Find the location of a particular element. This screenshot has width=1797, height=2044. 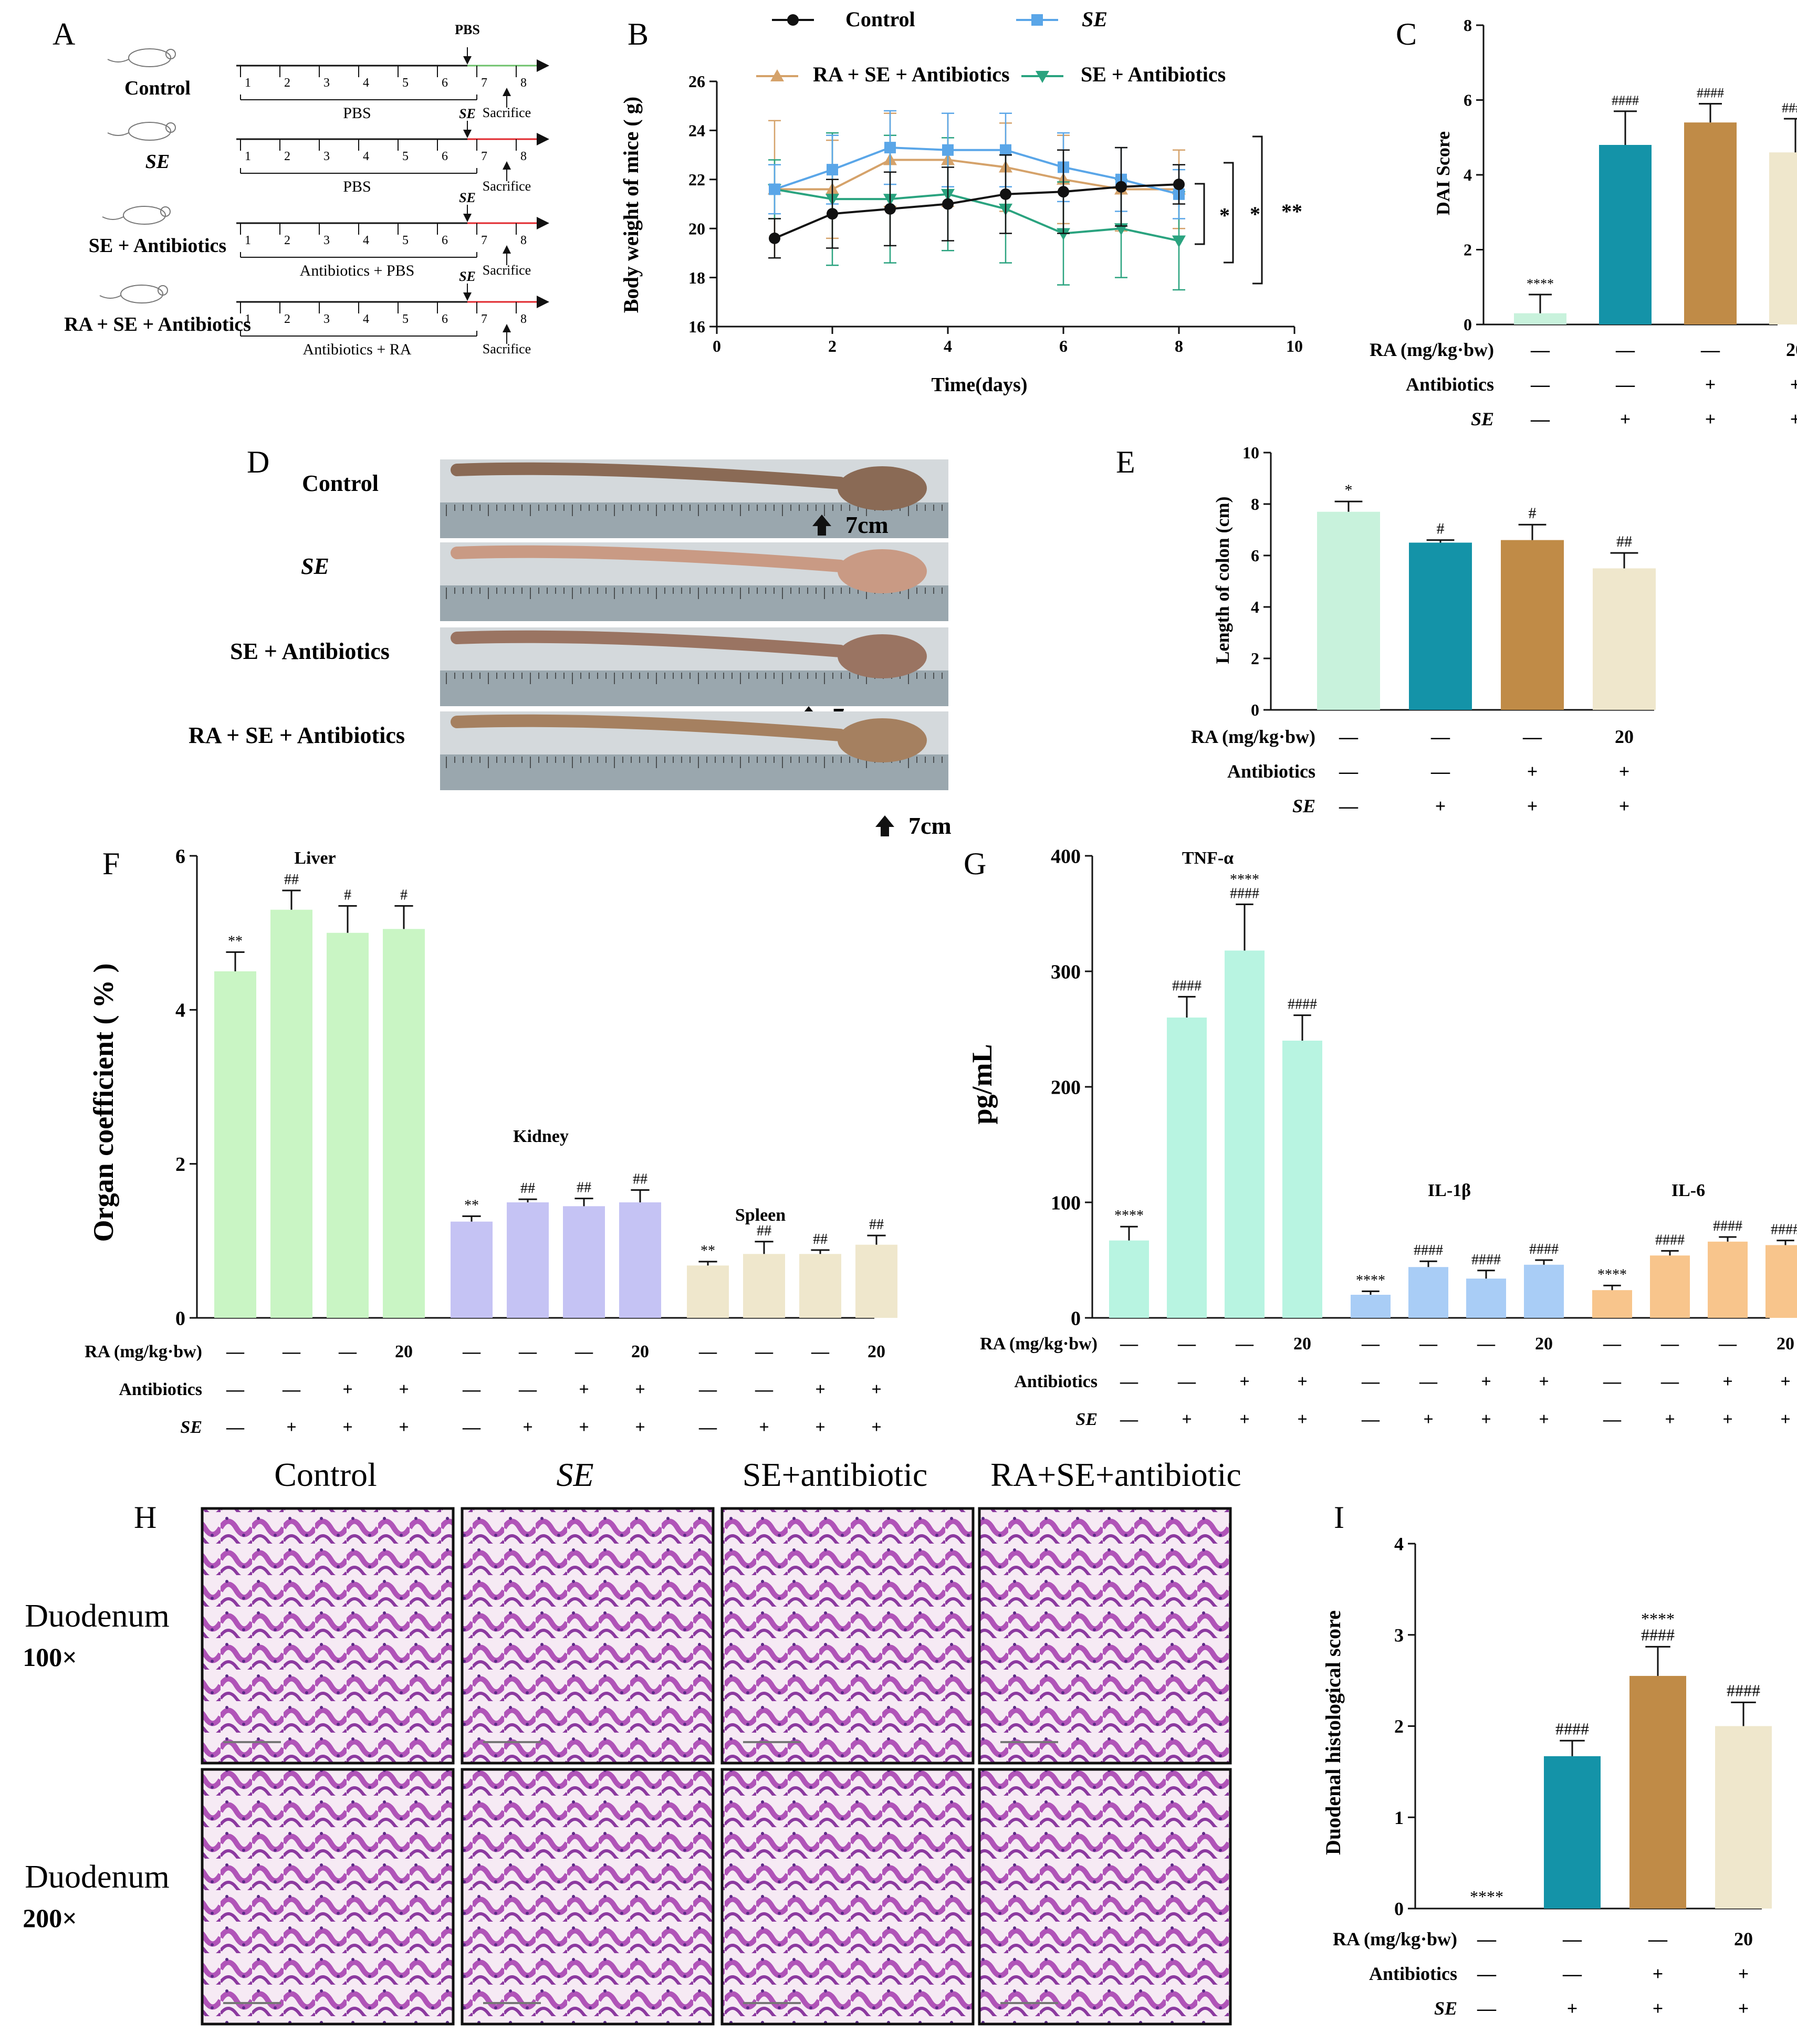

y-tick-label: 200 is located at coordinates (1066, 1087).